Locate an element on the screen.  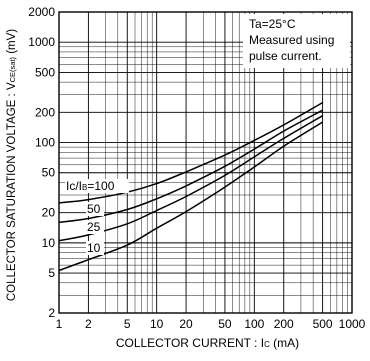
y-tick-label: 5 is located at coordinates (51, 273).